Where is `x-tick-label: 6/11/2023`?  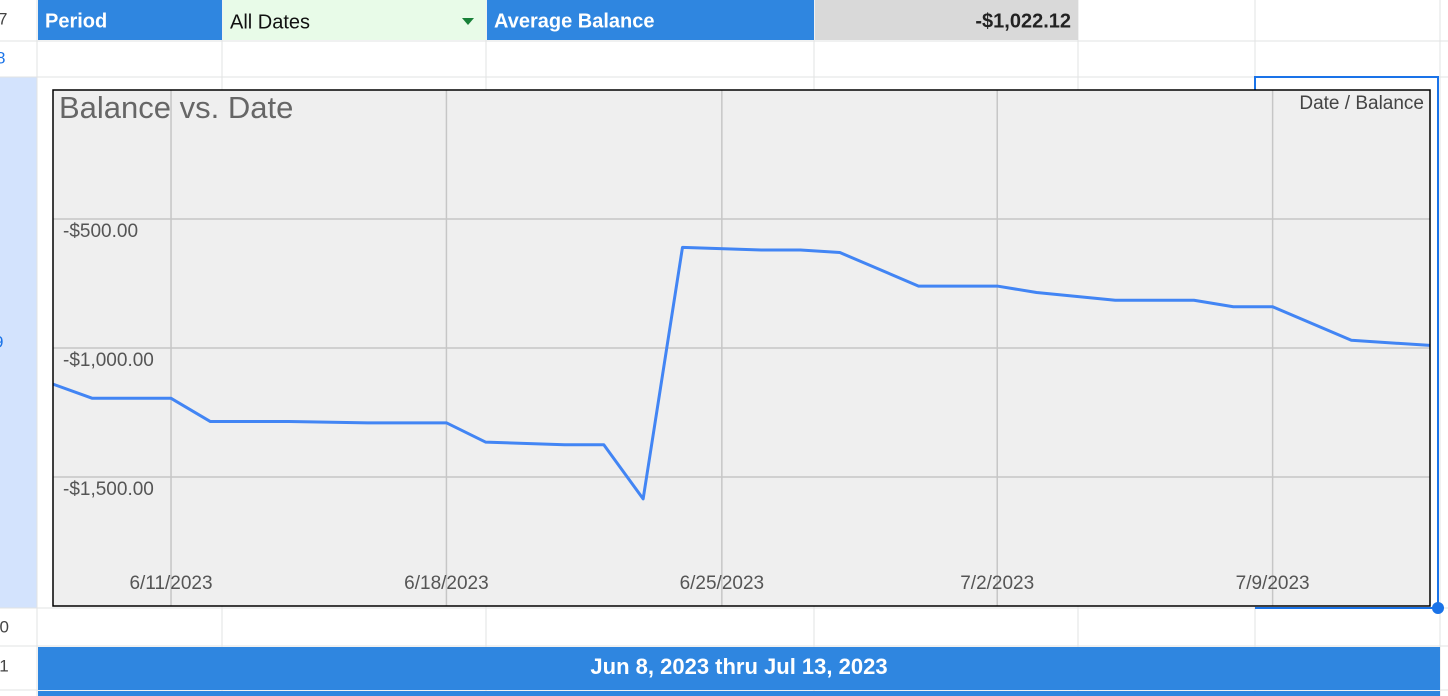
x-tick-label: 6/11/2023 is located at coordinates (170, 583).